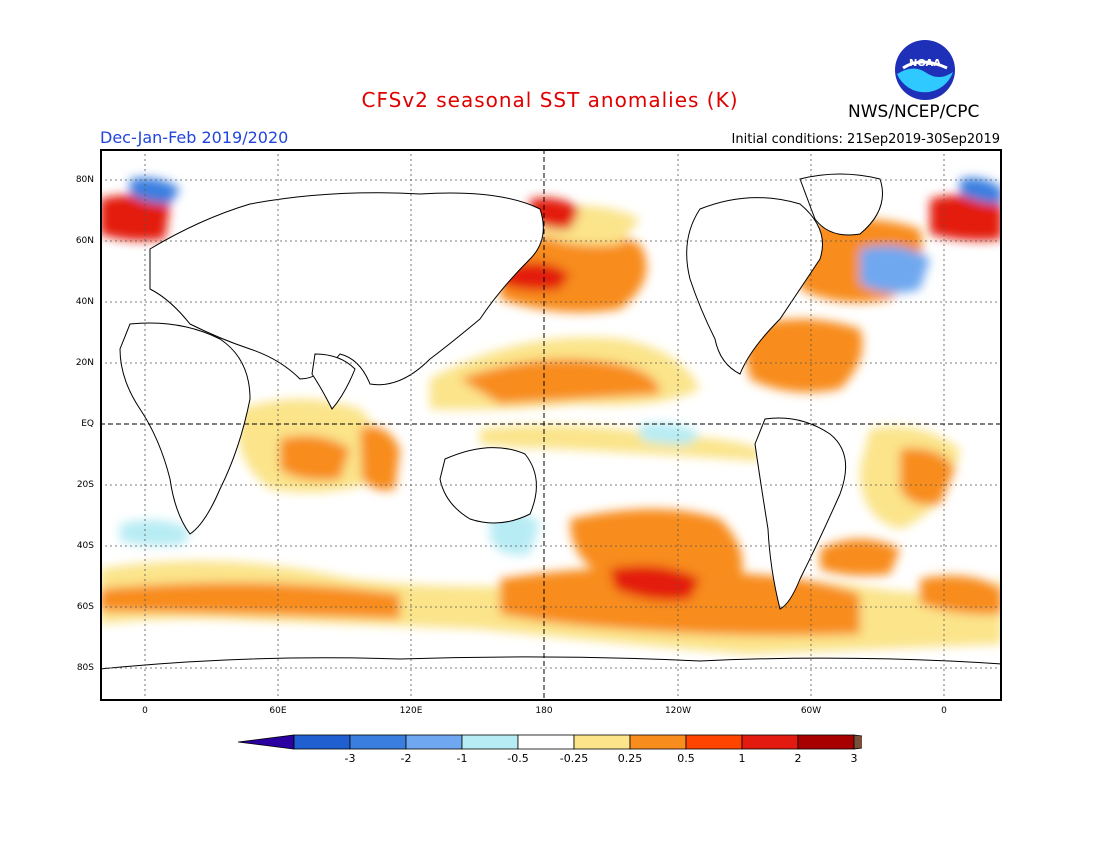 This screenshot has height=850, width=1100. I want to click on agency-label: NWS/NCEP/CPC, so click(914, 112).